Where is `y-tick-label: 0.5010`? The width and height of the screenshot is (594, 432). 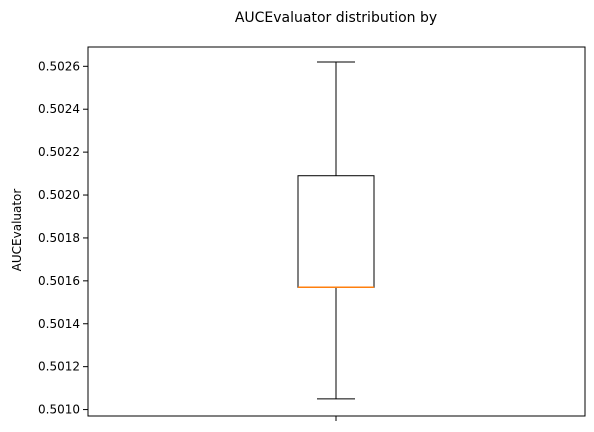 y-tick-label: 0.5010 is located at coordinates (59, 410).